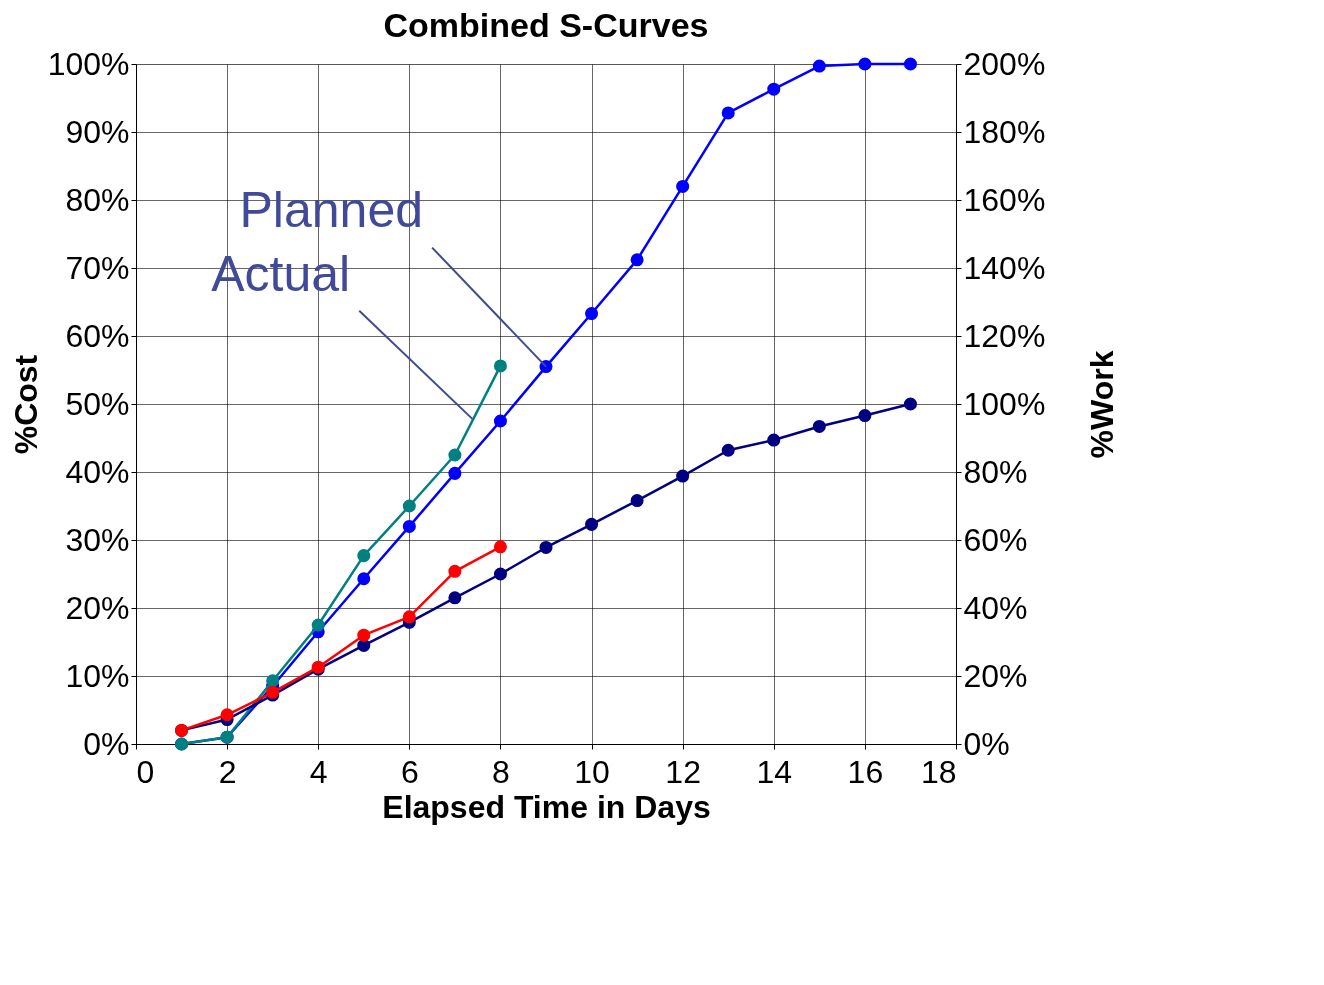 The width and height of the screenshot is (1324, 985). What do you see at coordinates (106, 743) in the screenshot?
I see `y-tick-label: 0%` at bounding box center [106, 743].